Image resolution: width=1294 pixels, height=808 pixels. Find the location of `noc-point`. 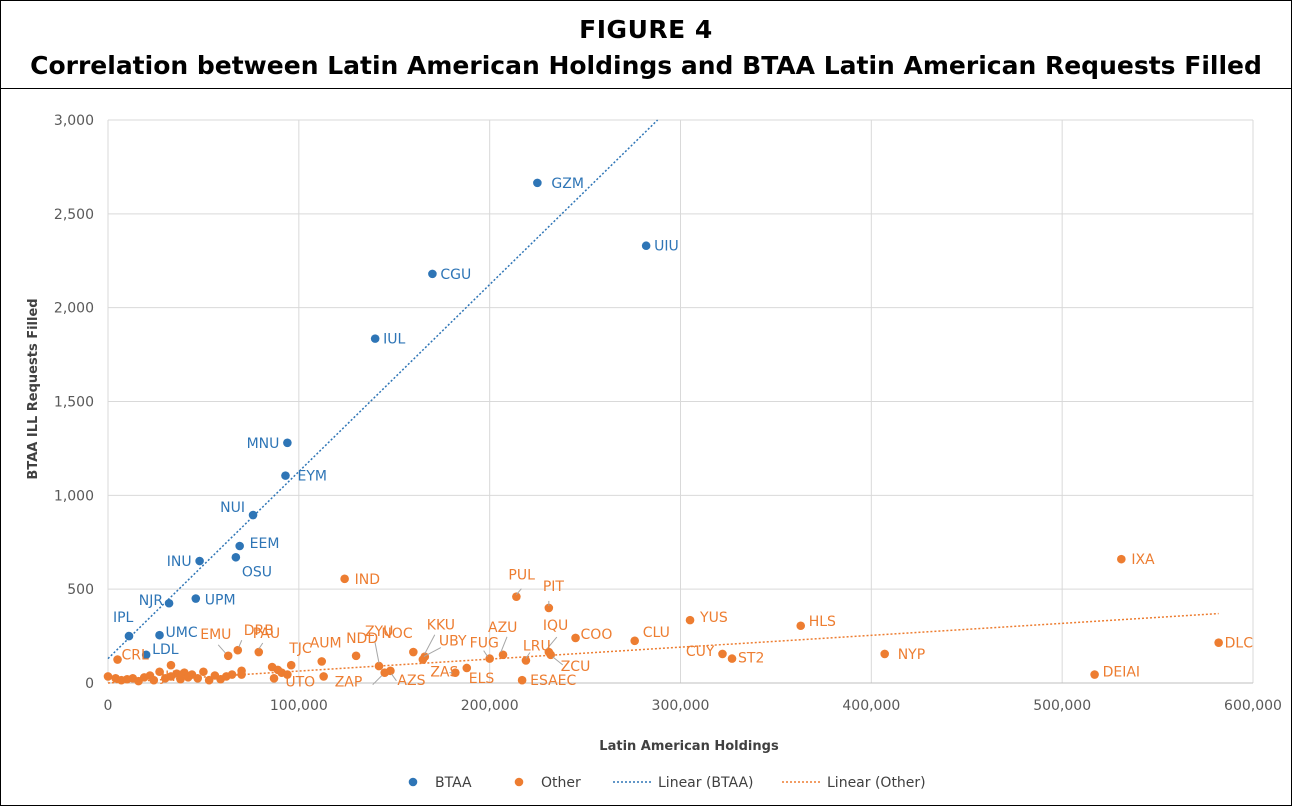

noc-point is located at coordinates (413, 652).